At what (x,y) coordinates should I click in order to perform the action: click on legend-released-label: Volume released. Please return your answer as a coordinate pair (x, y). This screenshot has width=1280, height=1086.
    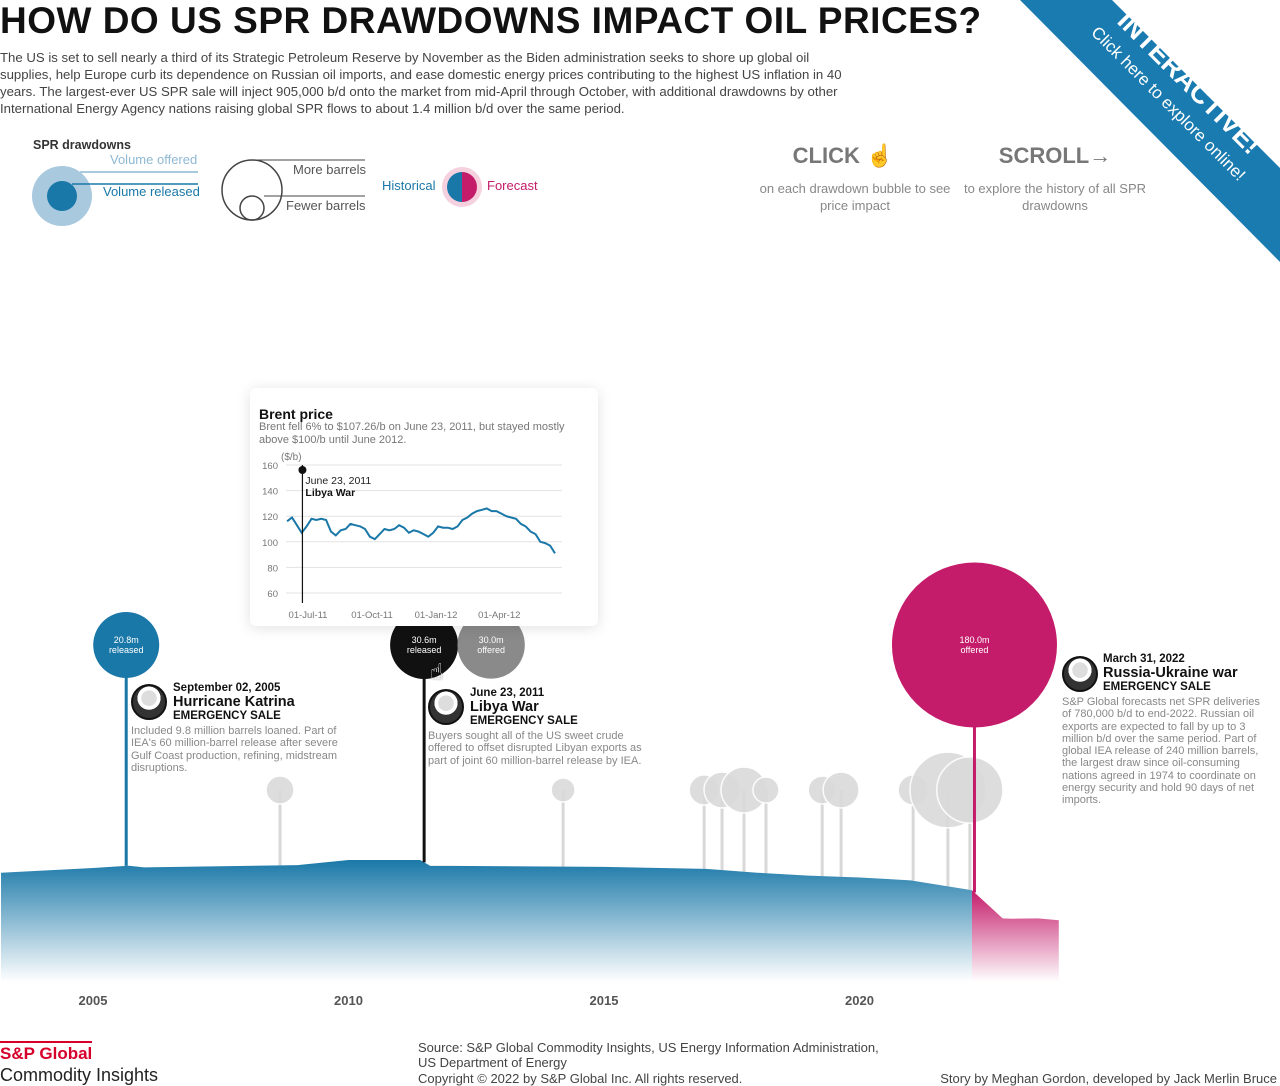
    Looking at the image, I should click on (151, 191).